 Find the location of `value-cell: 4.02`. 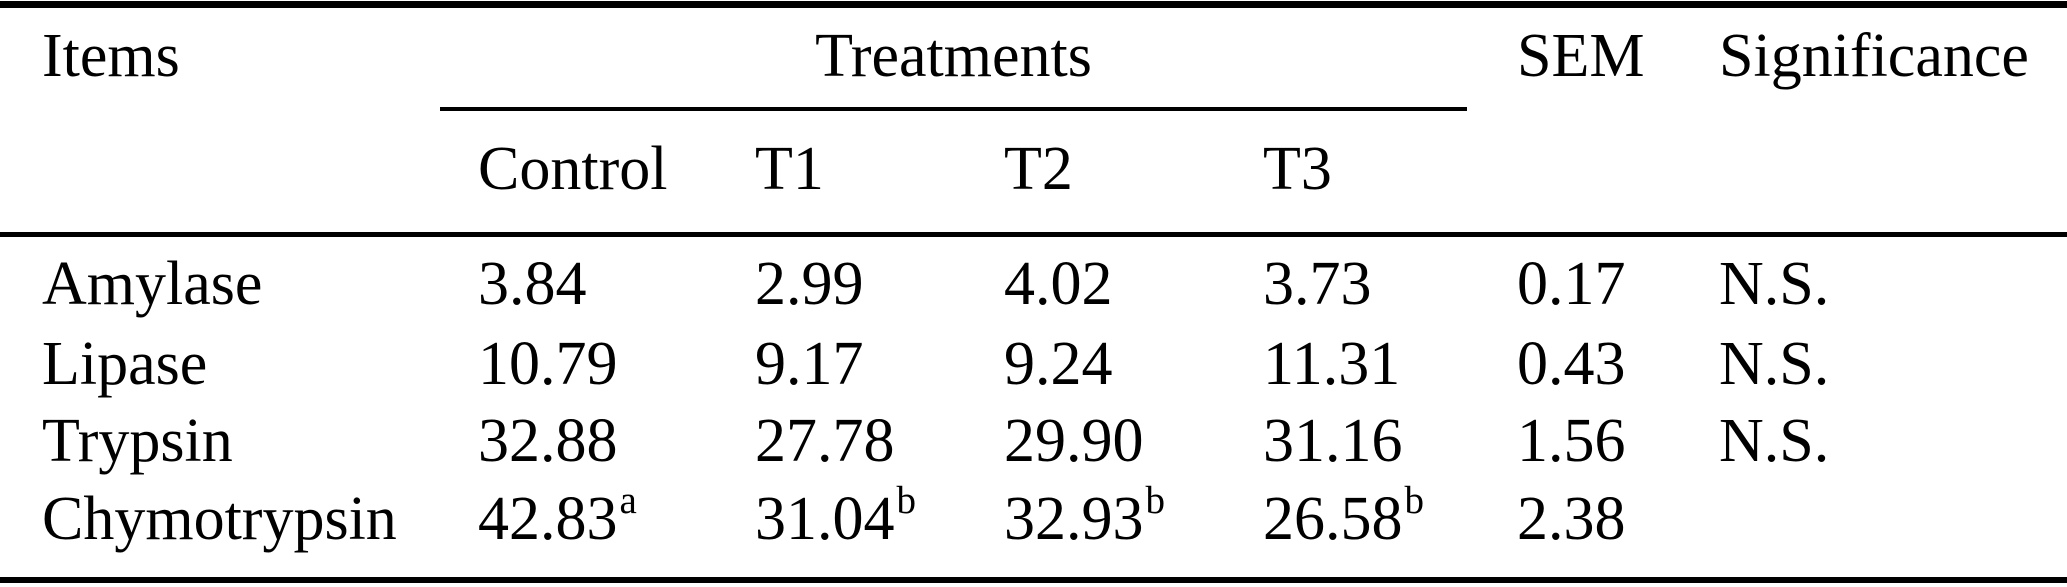

value-cell: 4.02 is located at coordinates (1059, 284).